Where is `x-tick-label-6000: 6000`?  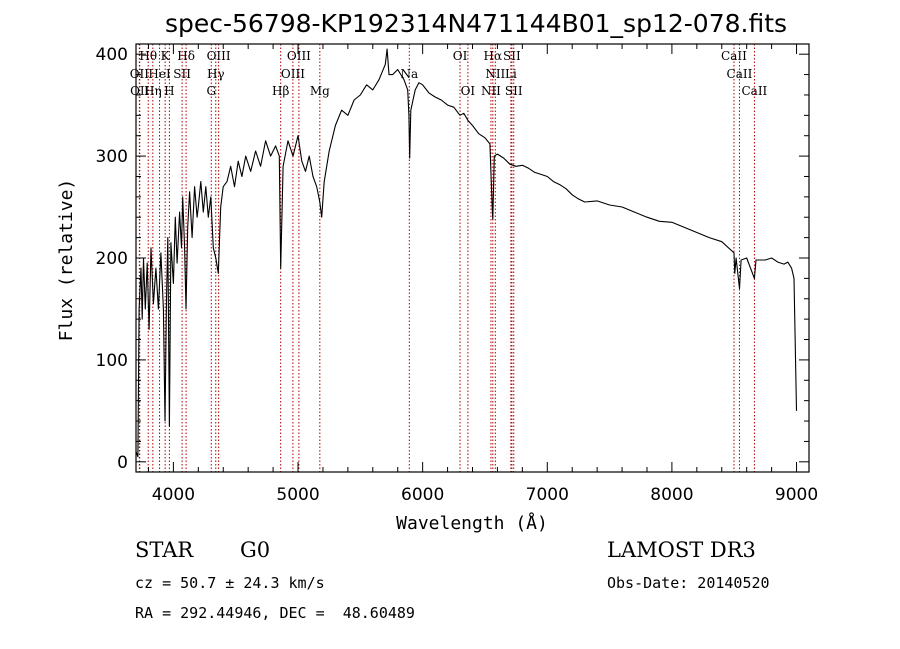
x-tick-label-6000: 6000 is located at coordinates (422, 495).